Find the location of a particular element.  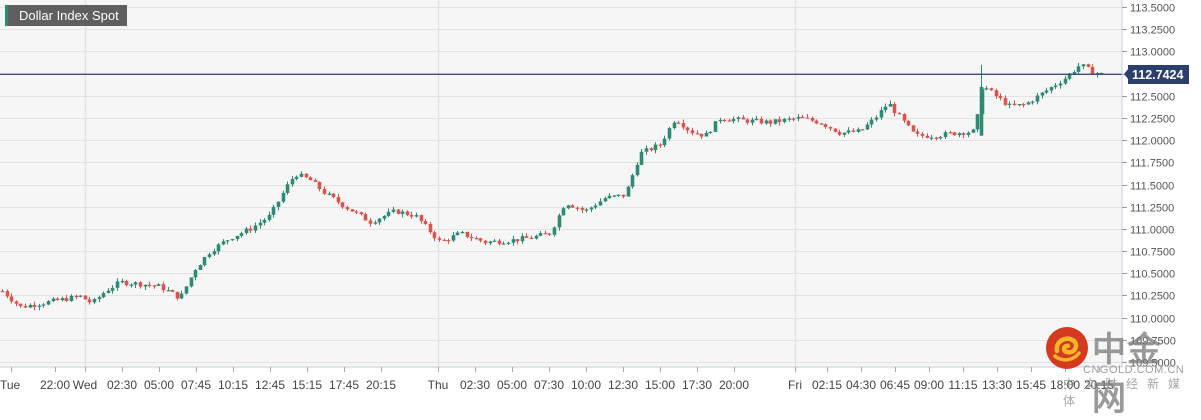

x-tick-label: 11:15 is located at coordinates (962, 385).